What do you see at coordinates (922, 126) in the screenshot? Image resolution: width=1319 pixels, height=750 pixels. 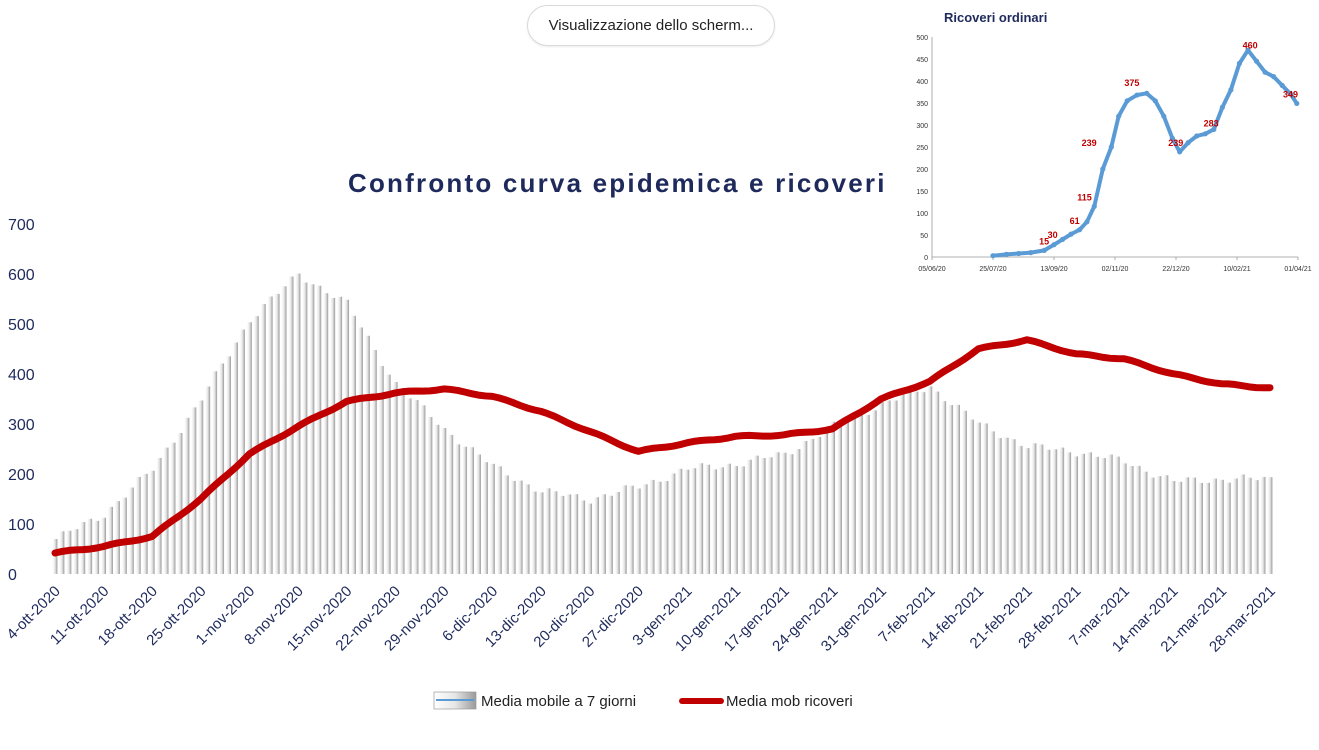 I see `inset-y-tick-label: 300` at bounding box center [922, 126].